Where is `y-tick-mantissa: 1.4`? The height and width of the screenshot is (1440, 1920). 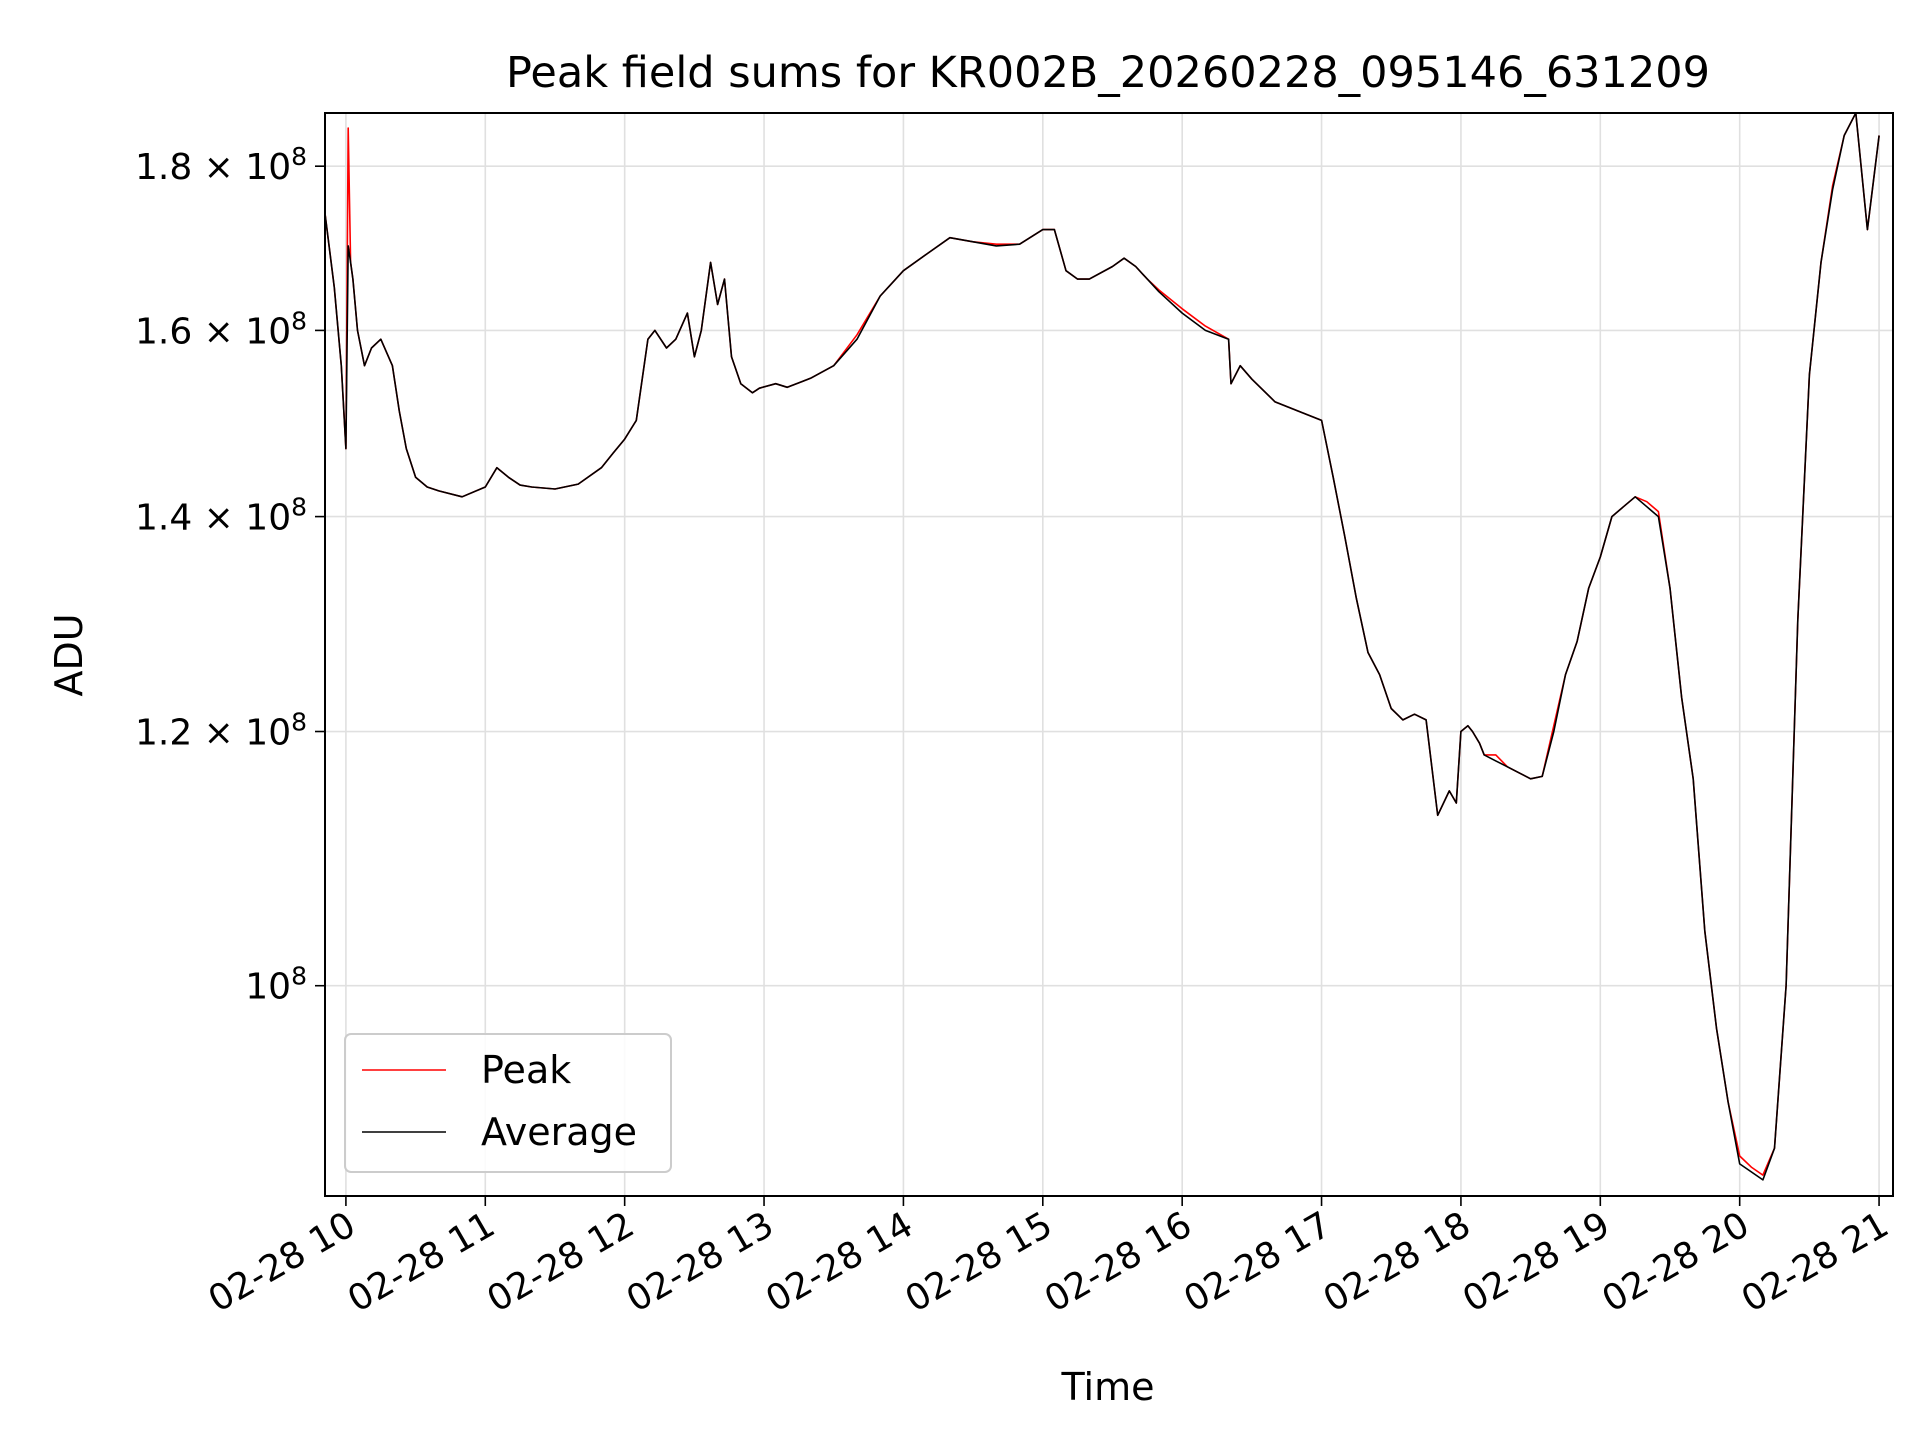
y-tick-mantissa: 1.4 is located at coordinates (163, 518).